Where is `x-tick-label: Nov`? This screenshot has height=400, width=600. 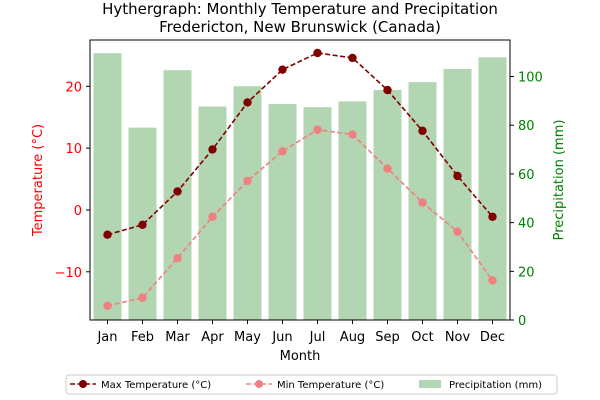
x-tick-label: Nov is located at coordinates (458, 337).